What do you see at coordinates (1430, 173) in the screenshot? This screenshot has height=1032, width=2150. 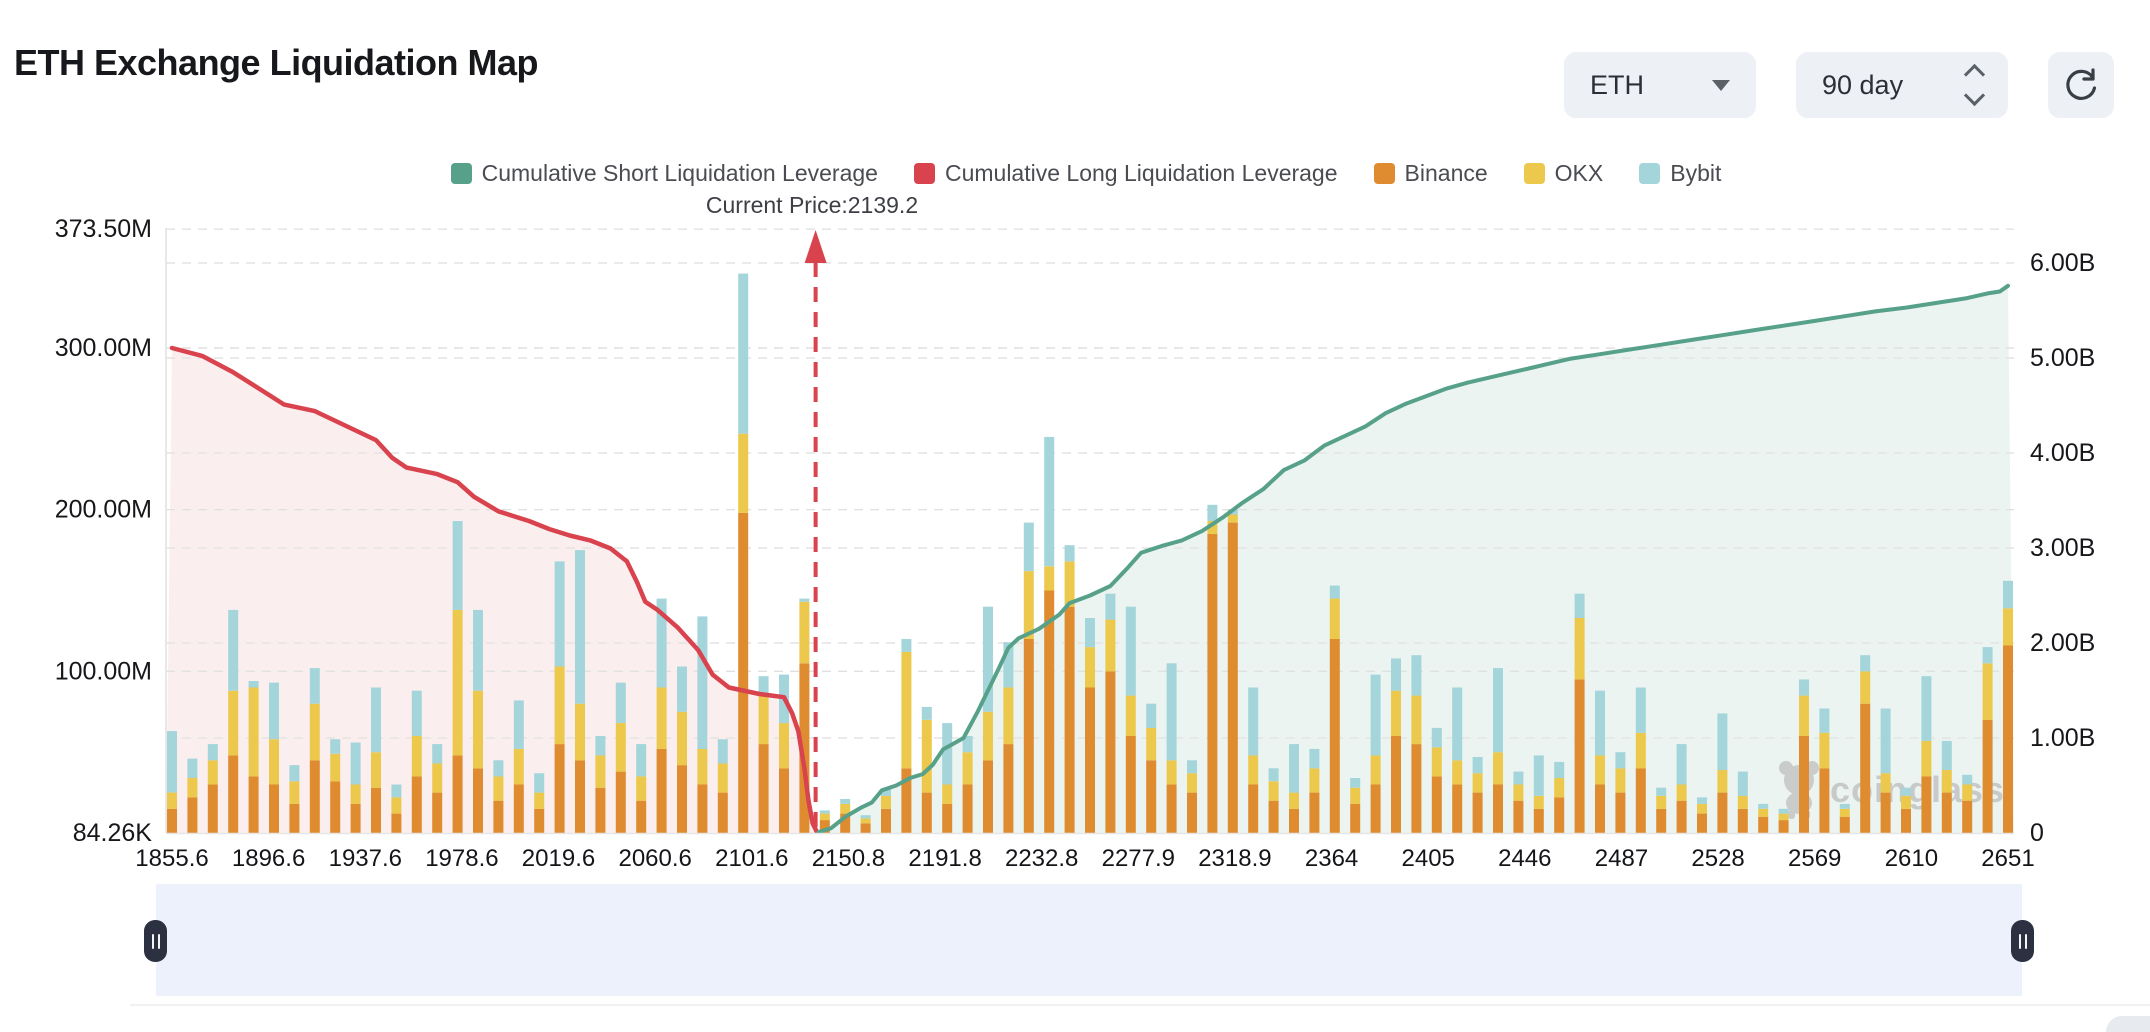 I see `legend-item-binance: Binance` at bounding box center [1430, 173].